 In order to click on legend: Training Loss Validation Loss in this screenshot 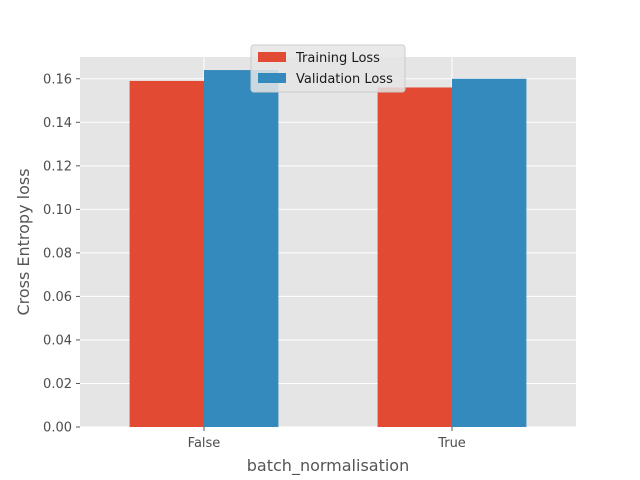, I will do `click(328, 68)`.